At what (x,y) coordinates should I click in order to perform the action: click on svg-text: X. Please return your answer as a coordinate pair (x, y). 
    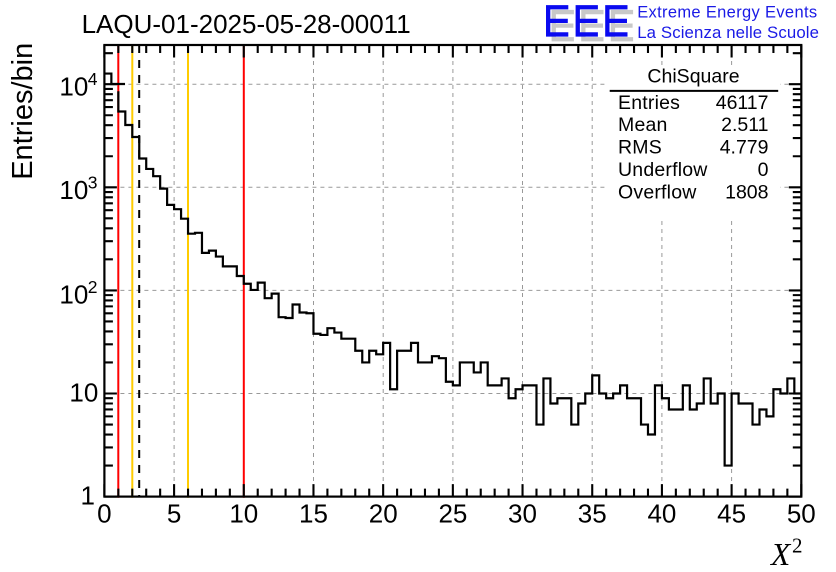
    Looking at the image, I should click on (780, 554).